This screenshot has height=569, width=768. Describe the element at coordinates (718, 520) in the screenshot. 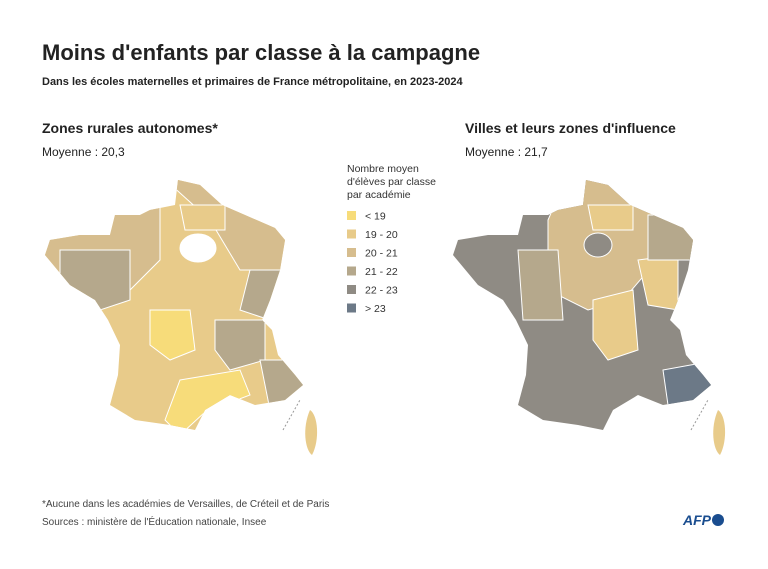

I see `logo-dot` at that location.